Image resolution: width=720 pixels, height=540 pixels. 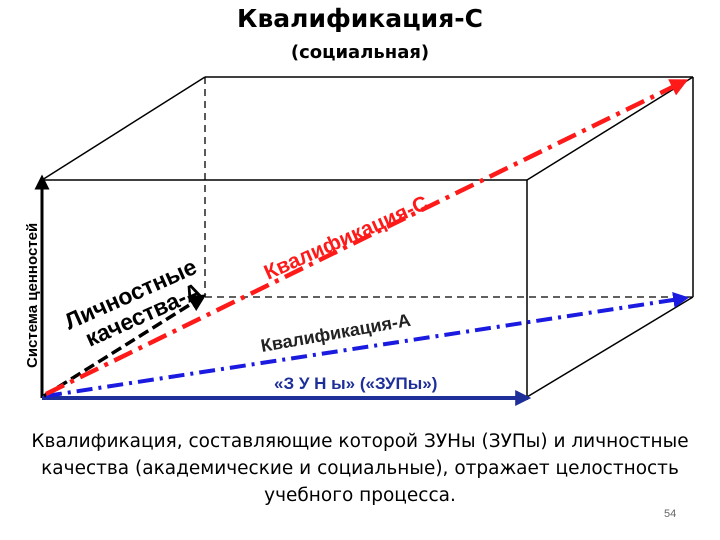 What do you see at coordinates (360, 52) in the screenshot?
I see `slide-subtitle: (социальная)` at bounding box center [360, 52].